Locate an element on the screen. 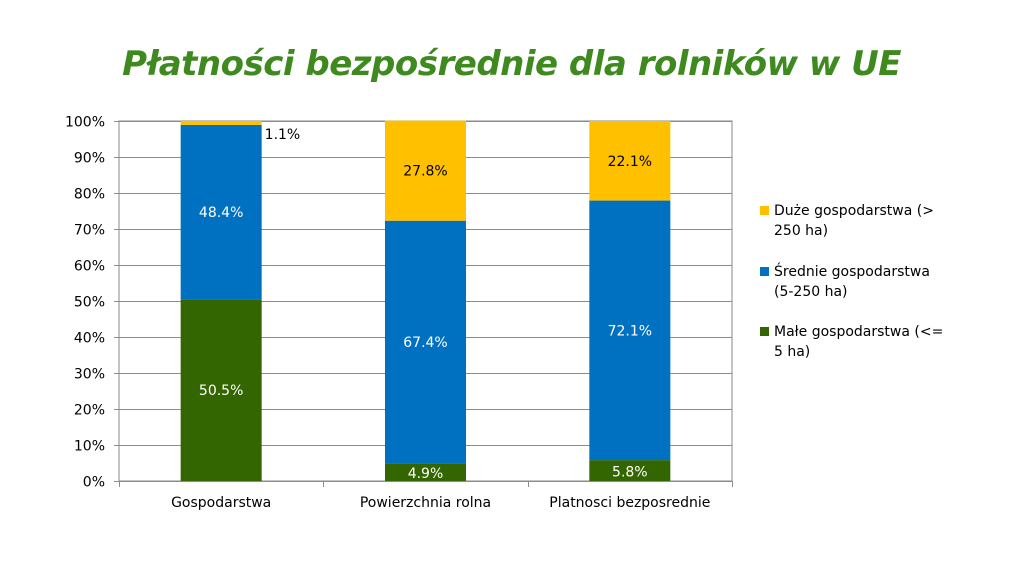  y-tick-label: 80% is located at coordinates (89, 195).